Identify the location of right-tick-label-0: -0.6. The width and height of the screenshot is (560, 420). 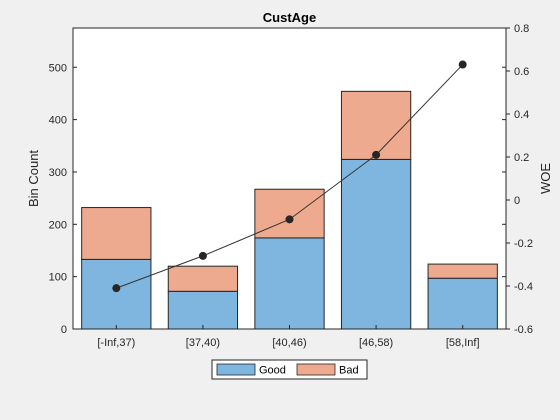
(523, 330).